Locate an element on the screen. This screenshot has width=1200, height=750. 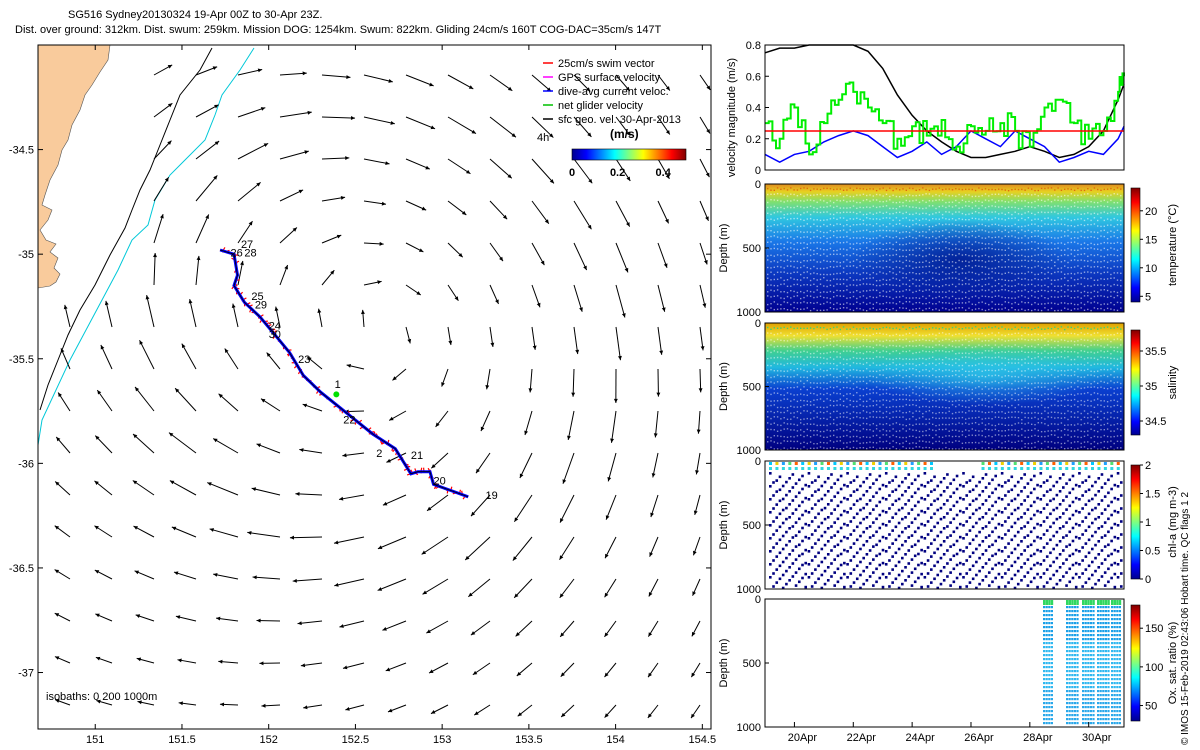
temperature-cold-core is located at coordinates (960, 260).